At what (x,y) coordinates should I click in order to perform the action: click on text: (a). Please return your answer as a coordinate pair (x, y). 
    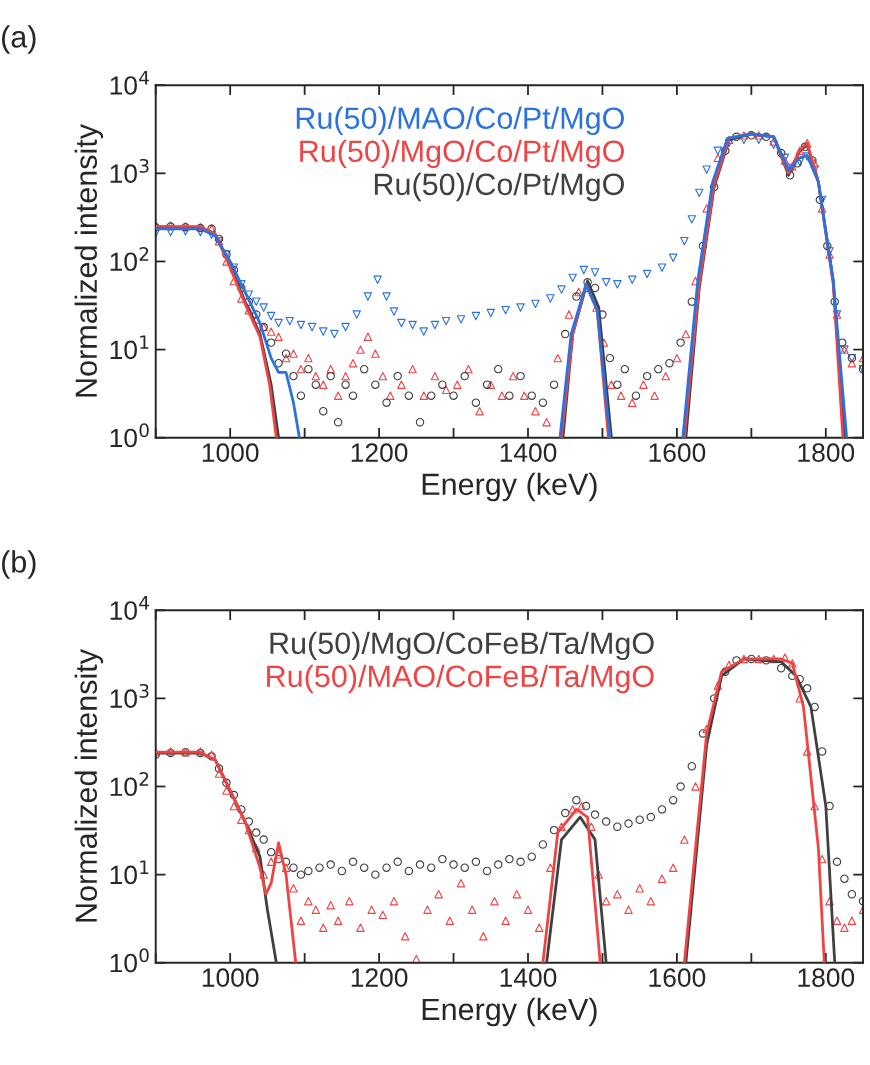
    Looking at the image, I should click on (19, 39).